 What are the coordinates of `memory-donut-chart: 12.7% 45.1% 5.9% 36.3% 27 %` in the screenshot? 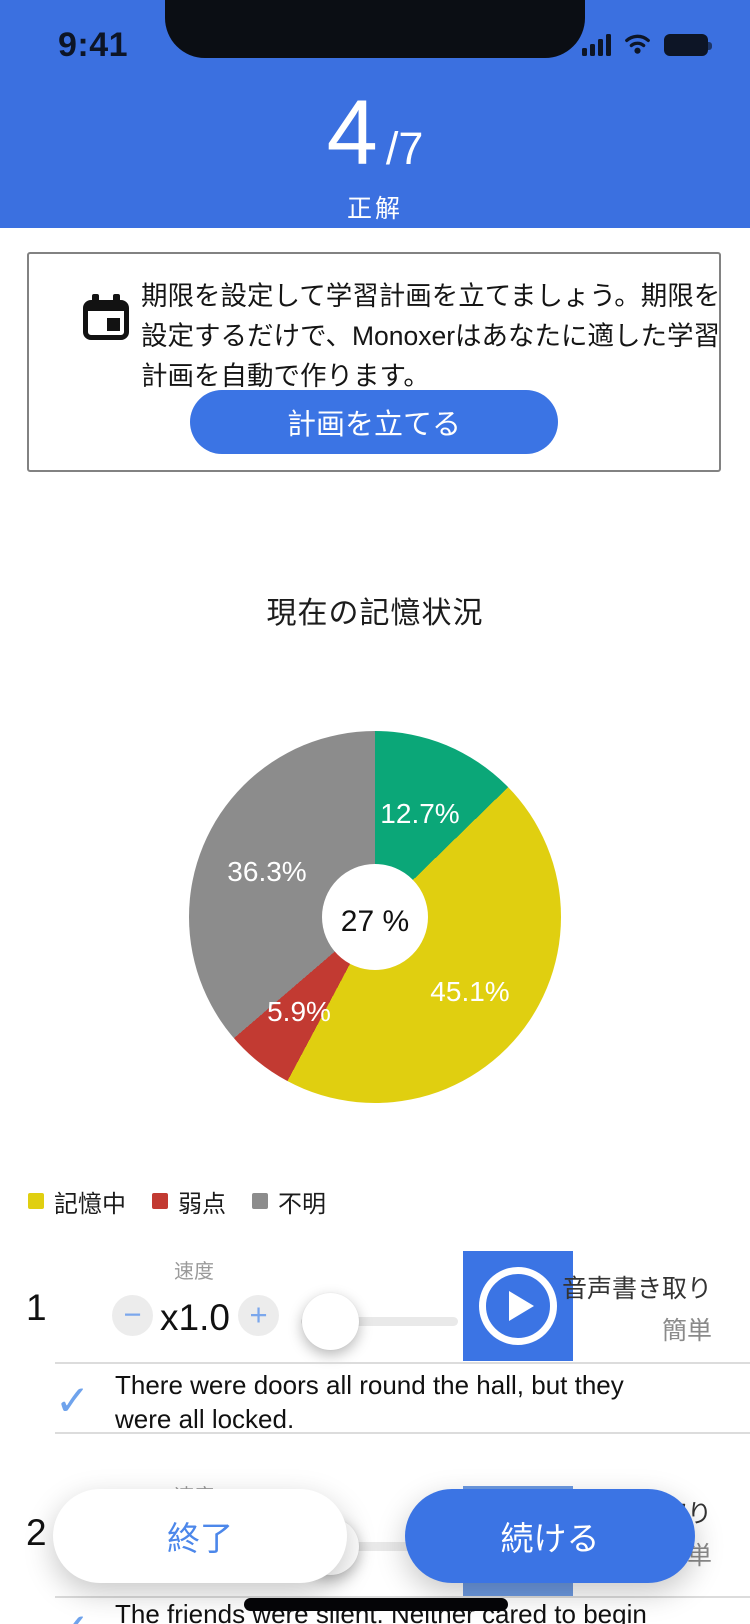 It's located at (375, 917).